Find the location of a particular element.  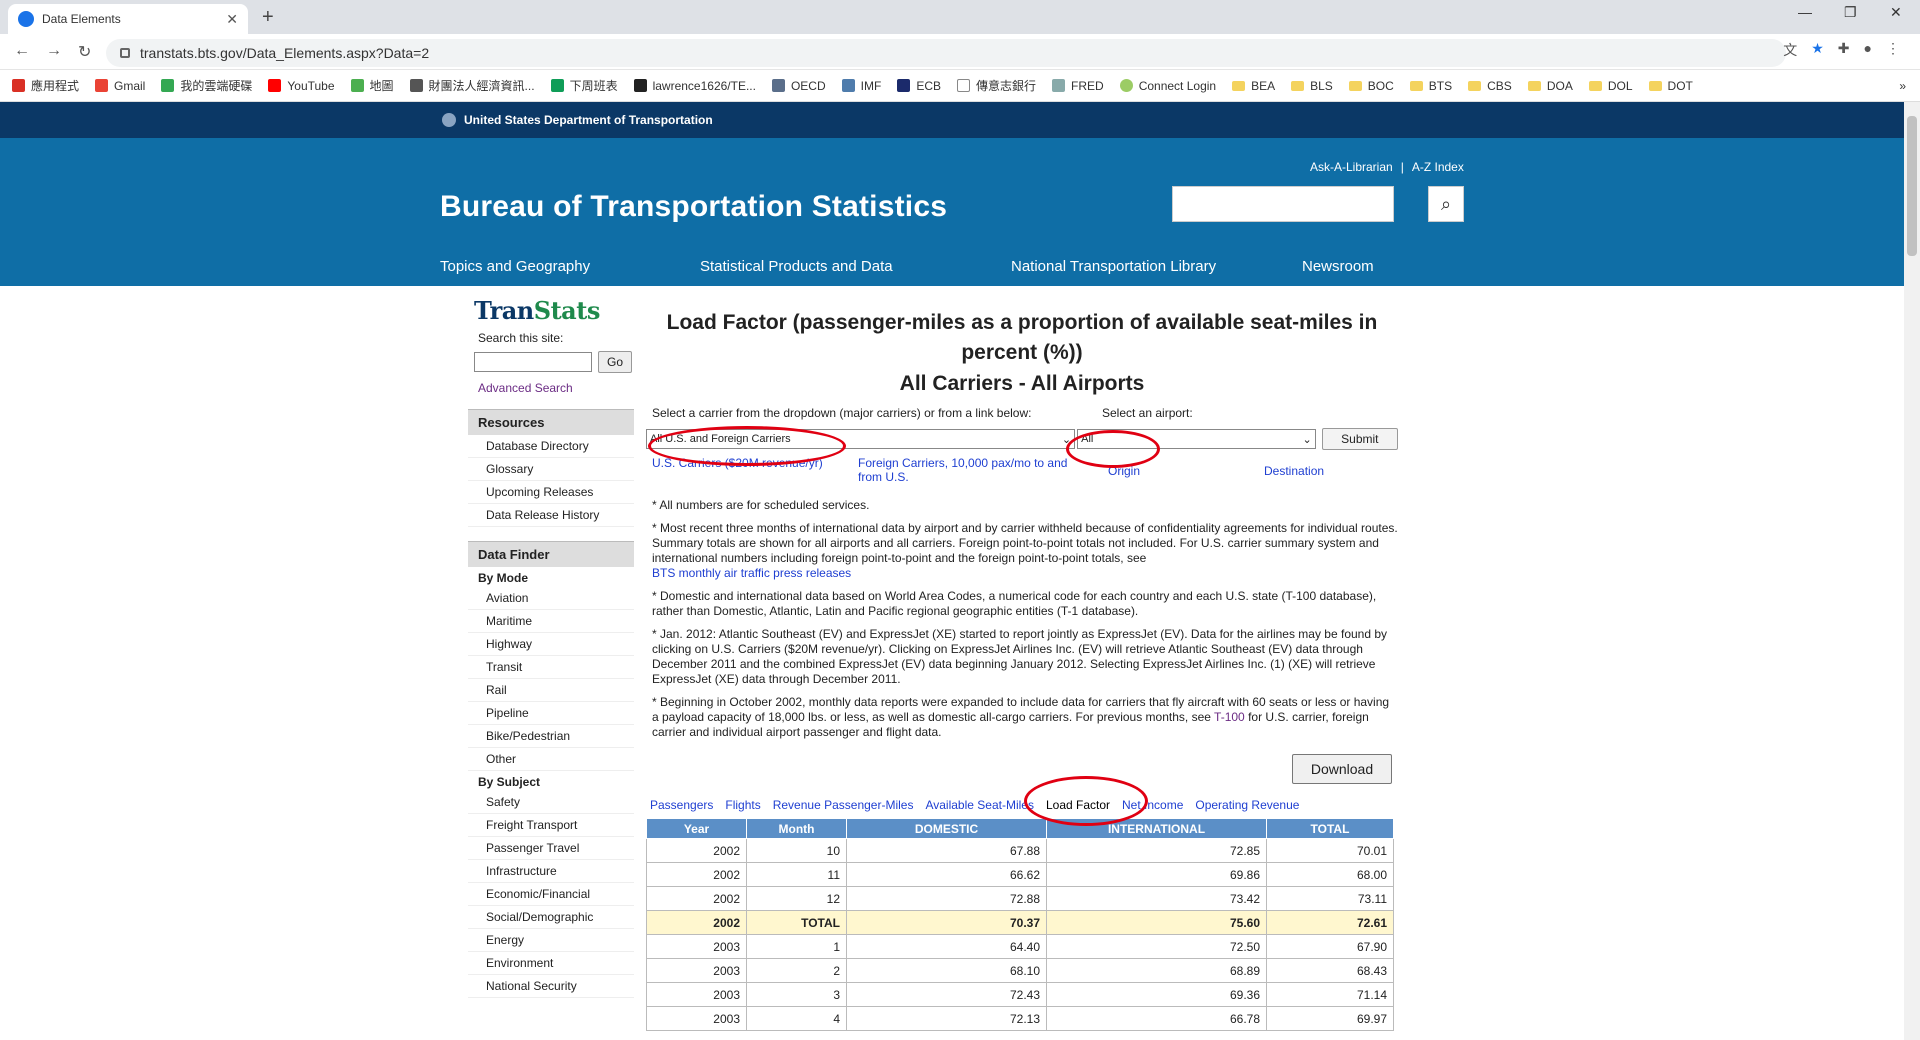

bookmark-youtube: YouTube is located at coordinates (301, 86).